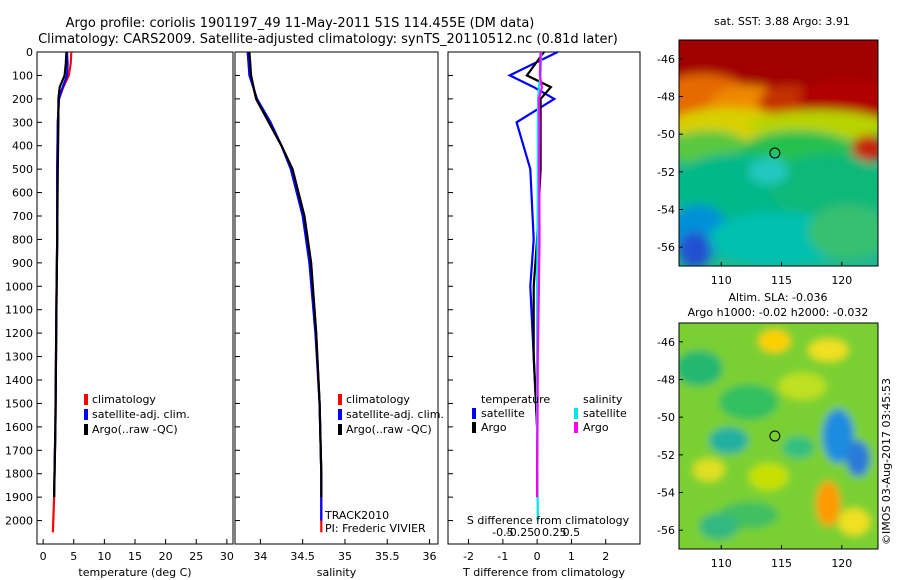  Describe the element at coordinates (603, 399) in the screenshot. I see `legend-header-salinity: salinity` at that location.